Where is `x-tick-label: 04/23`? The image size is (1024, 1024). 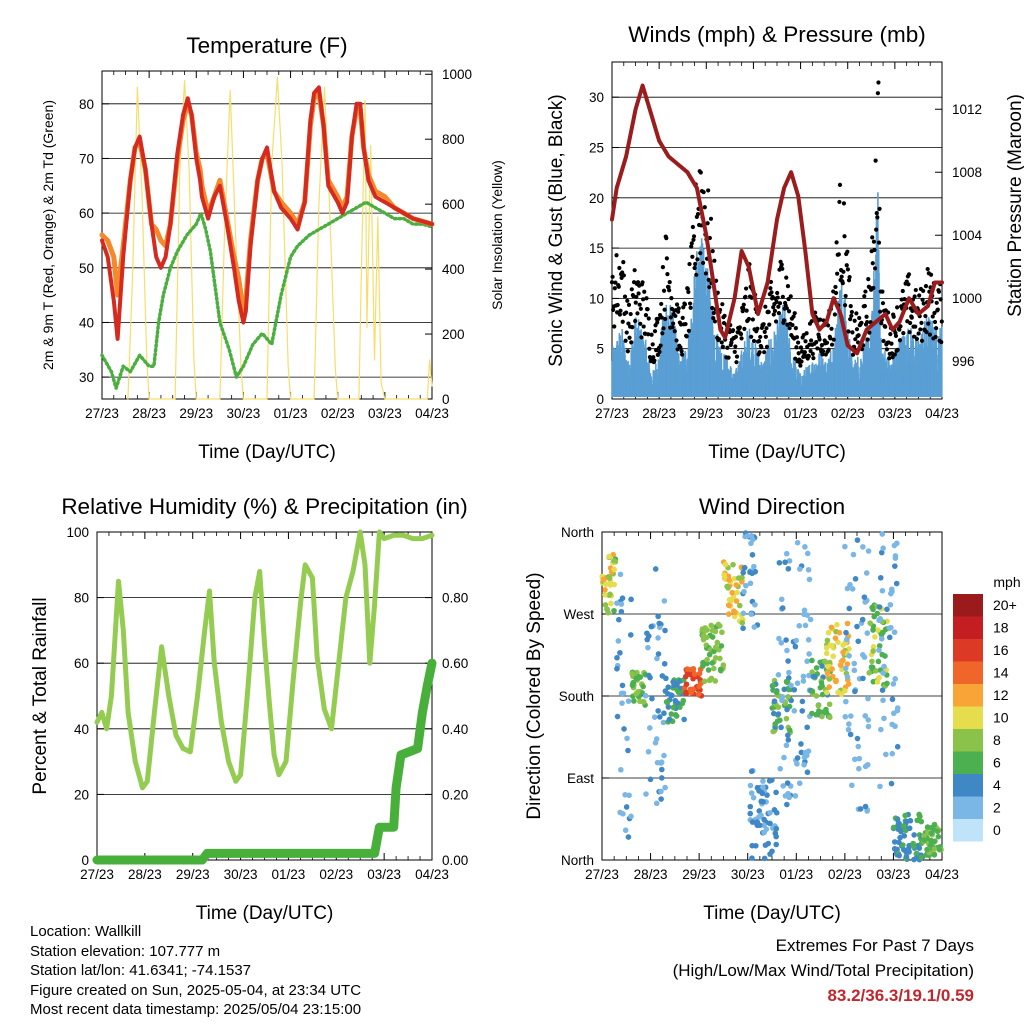 x-tick-label: 04/23 is located at coordinates (942, 874).